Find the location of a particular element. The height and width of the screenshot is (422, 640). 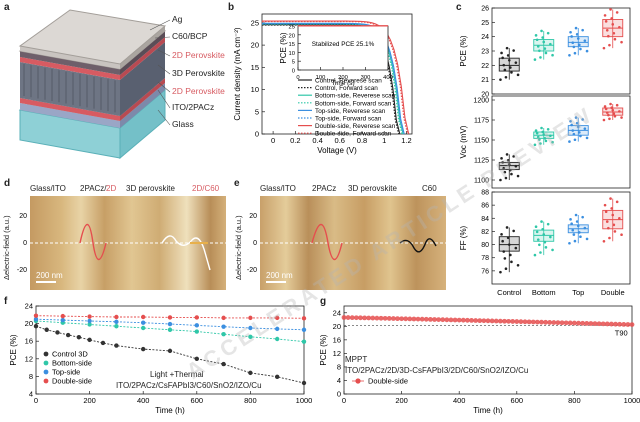

category-label: Bottom is located at coordinates (544, 292).